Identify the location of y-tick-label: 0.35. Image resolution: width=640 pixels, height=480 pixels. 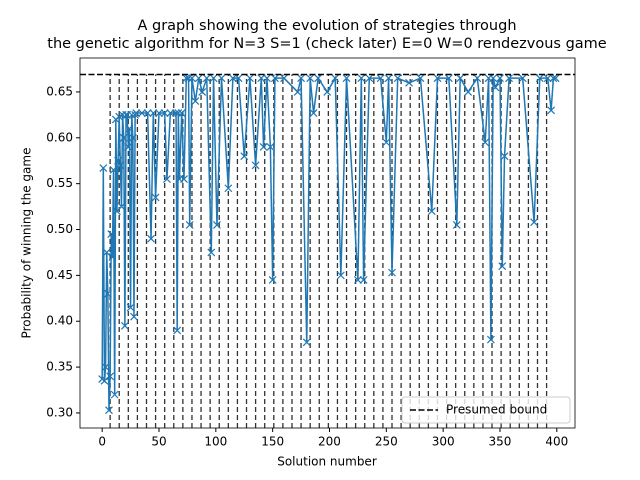
(59, 367).